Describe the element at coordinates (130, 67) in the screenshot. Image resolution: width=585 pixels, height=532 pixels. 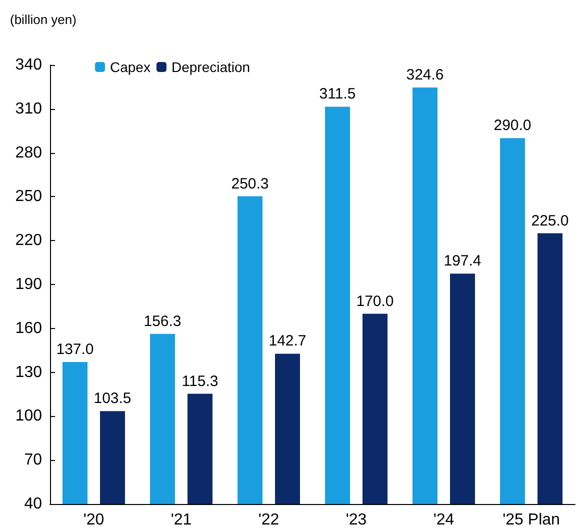
I see `legend-label: Capex` at that location.